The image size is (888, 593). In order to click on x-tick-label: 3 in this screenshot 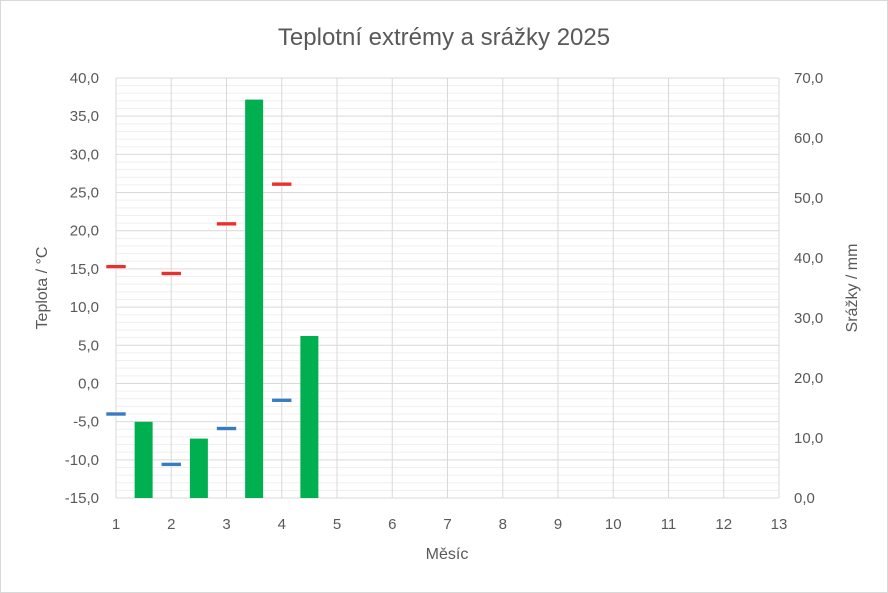, I will do `click(226, 524)`.